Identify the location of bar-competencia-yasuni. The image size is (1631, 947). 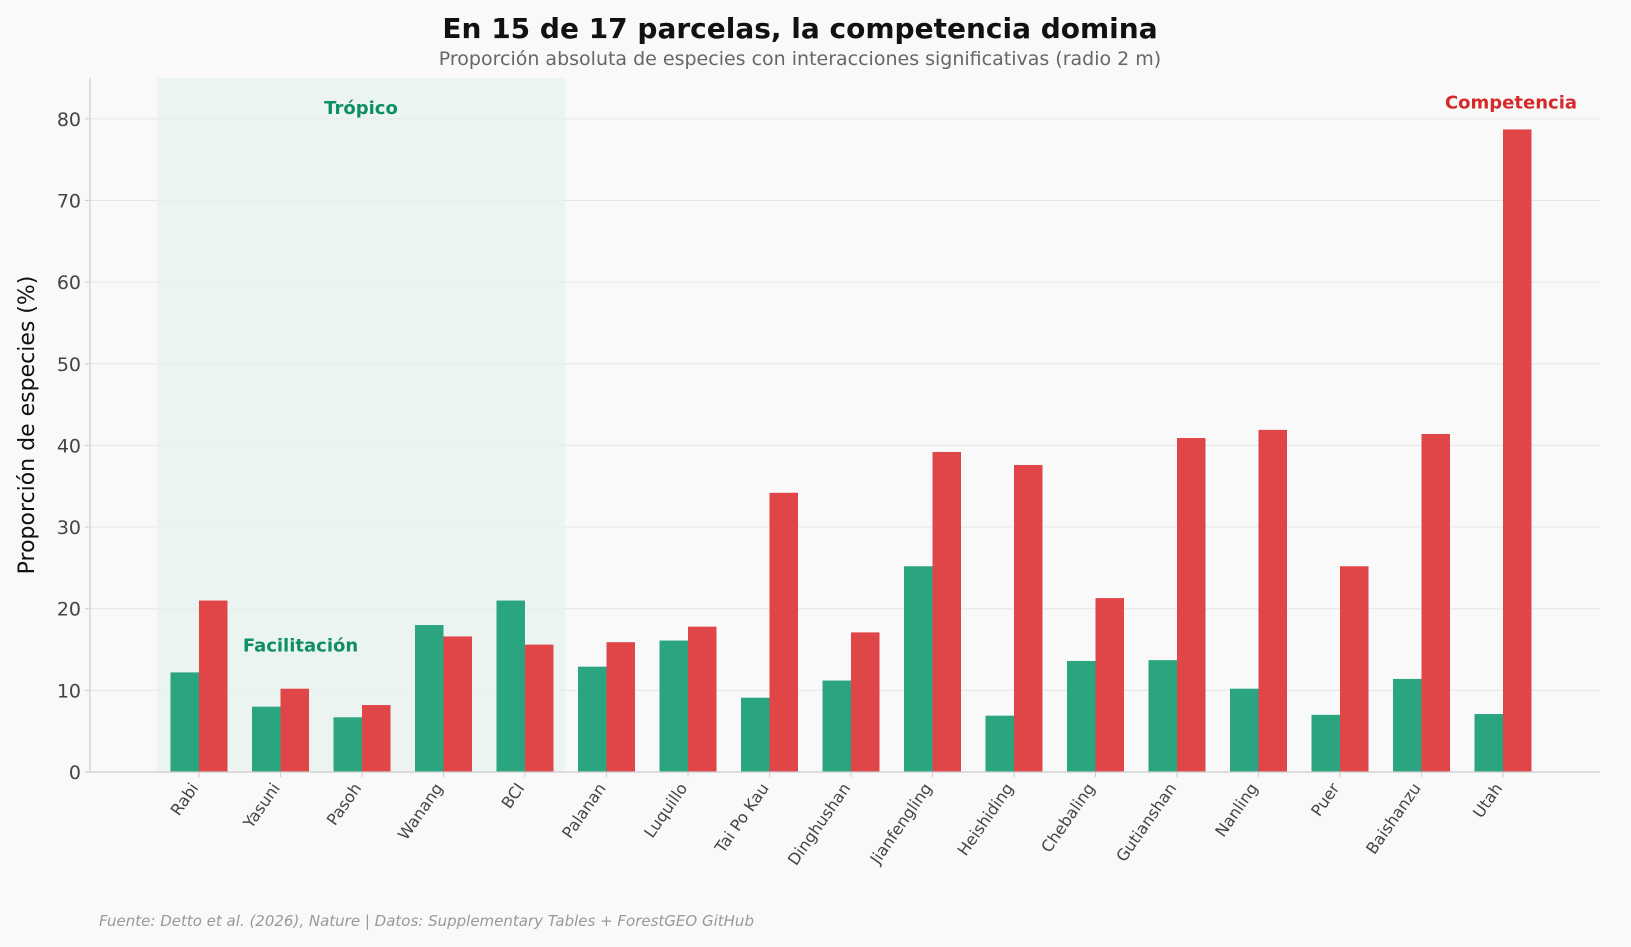
(294, 730).